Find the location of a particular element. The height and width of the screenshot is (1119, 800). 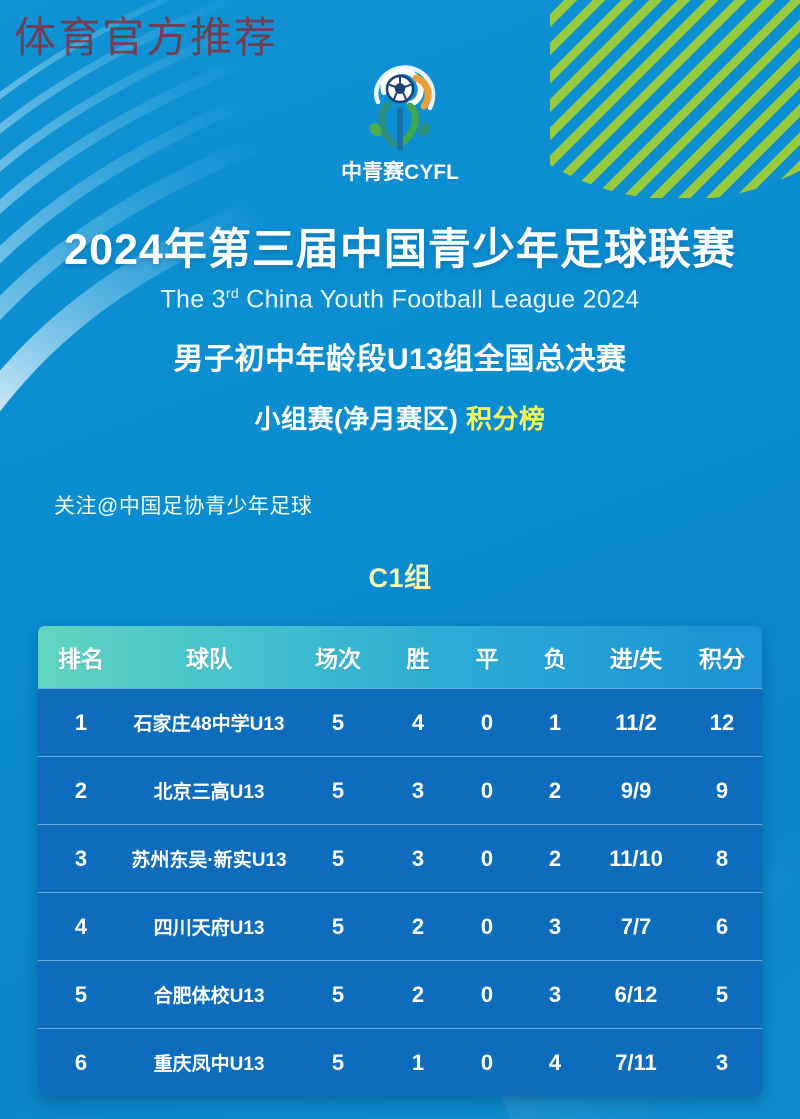

cell-points: 12 is located at coordinates (722, 722).